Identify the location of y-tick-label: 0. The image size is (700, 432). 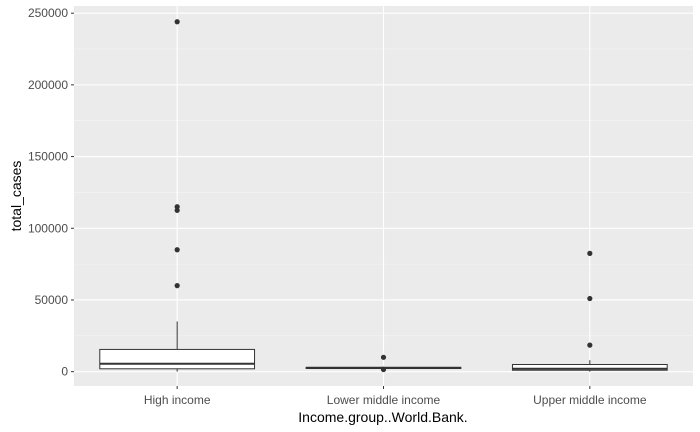
(64, 372).